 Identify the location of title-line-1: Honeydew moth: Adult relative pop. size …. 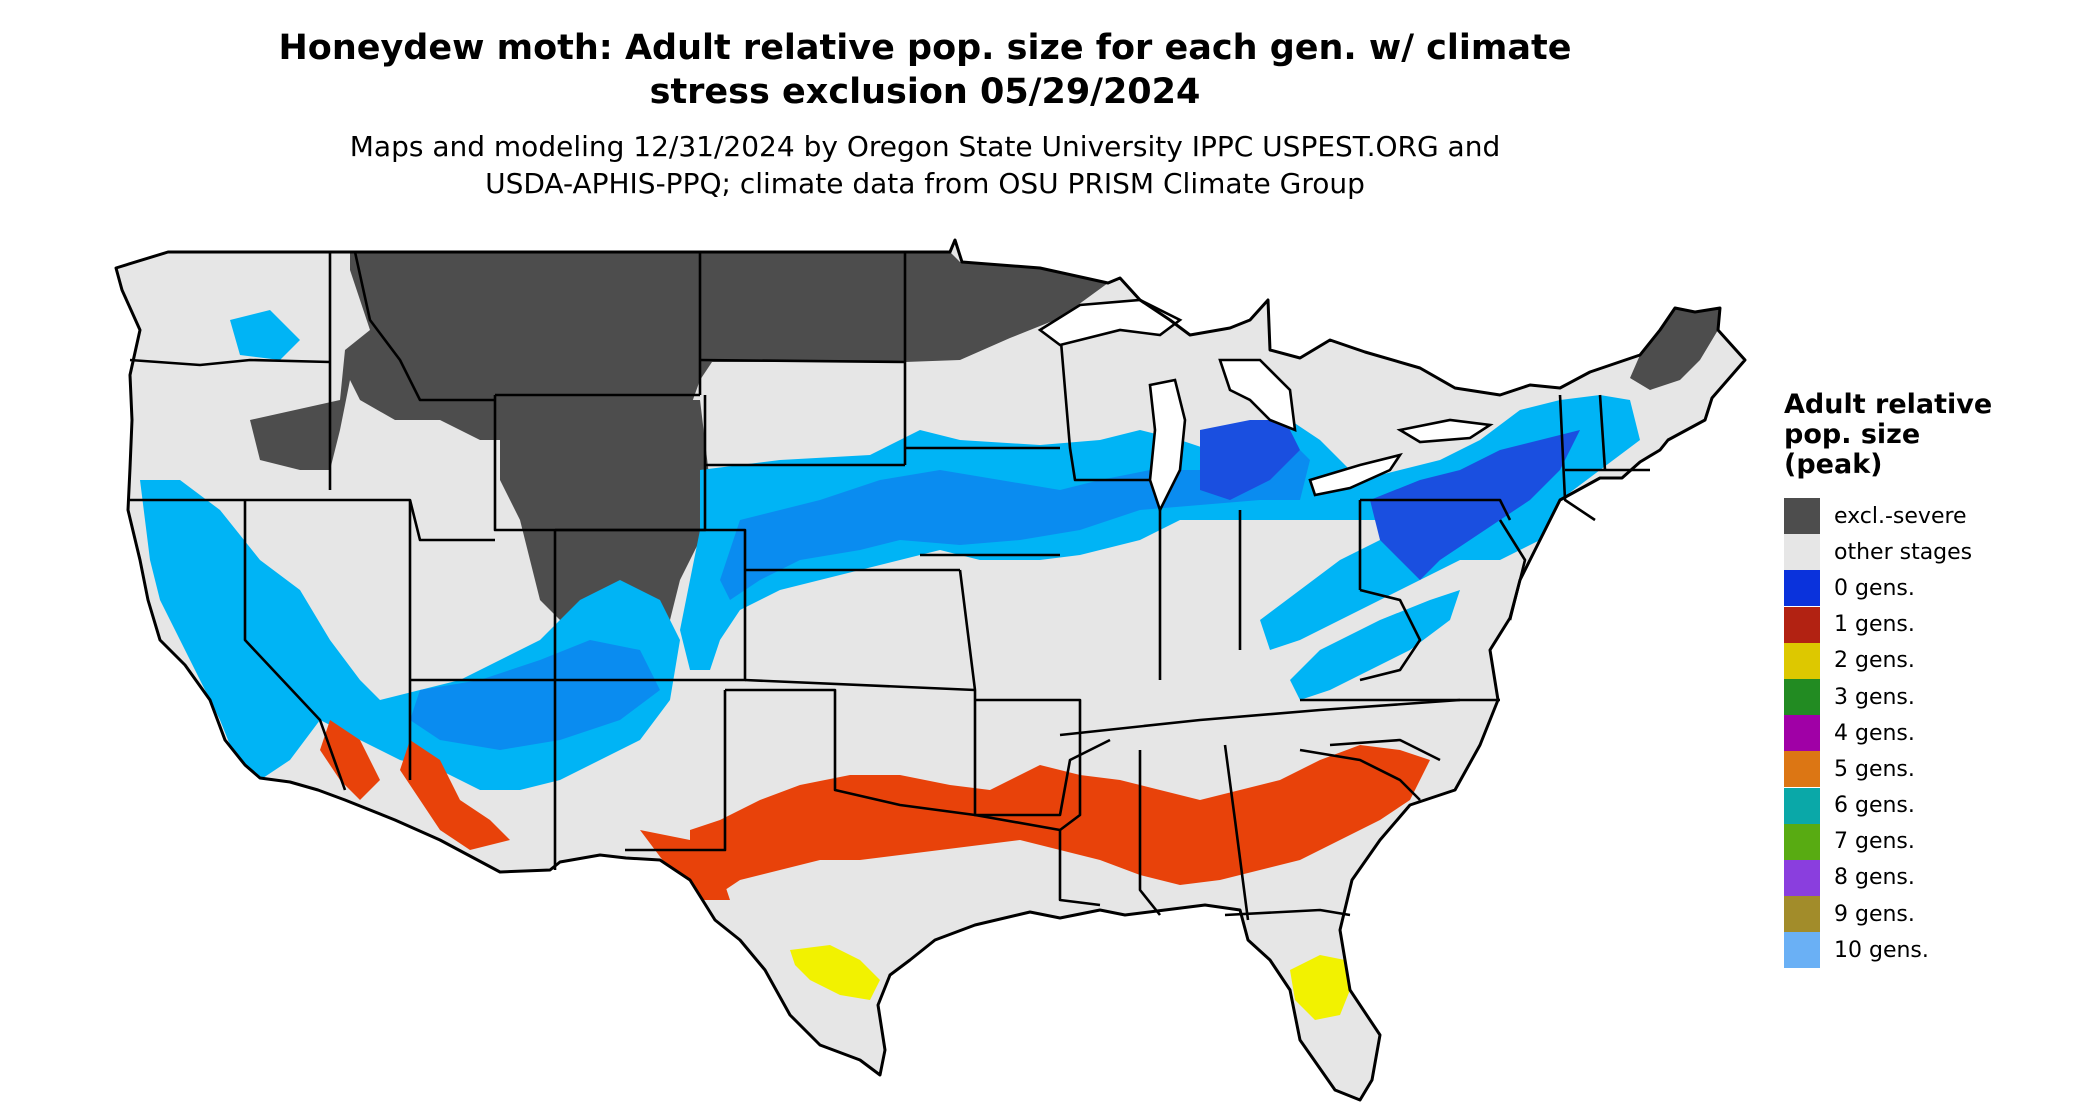
(925, 48).